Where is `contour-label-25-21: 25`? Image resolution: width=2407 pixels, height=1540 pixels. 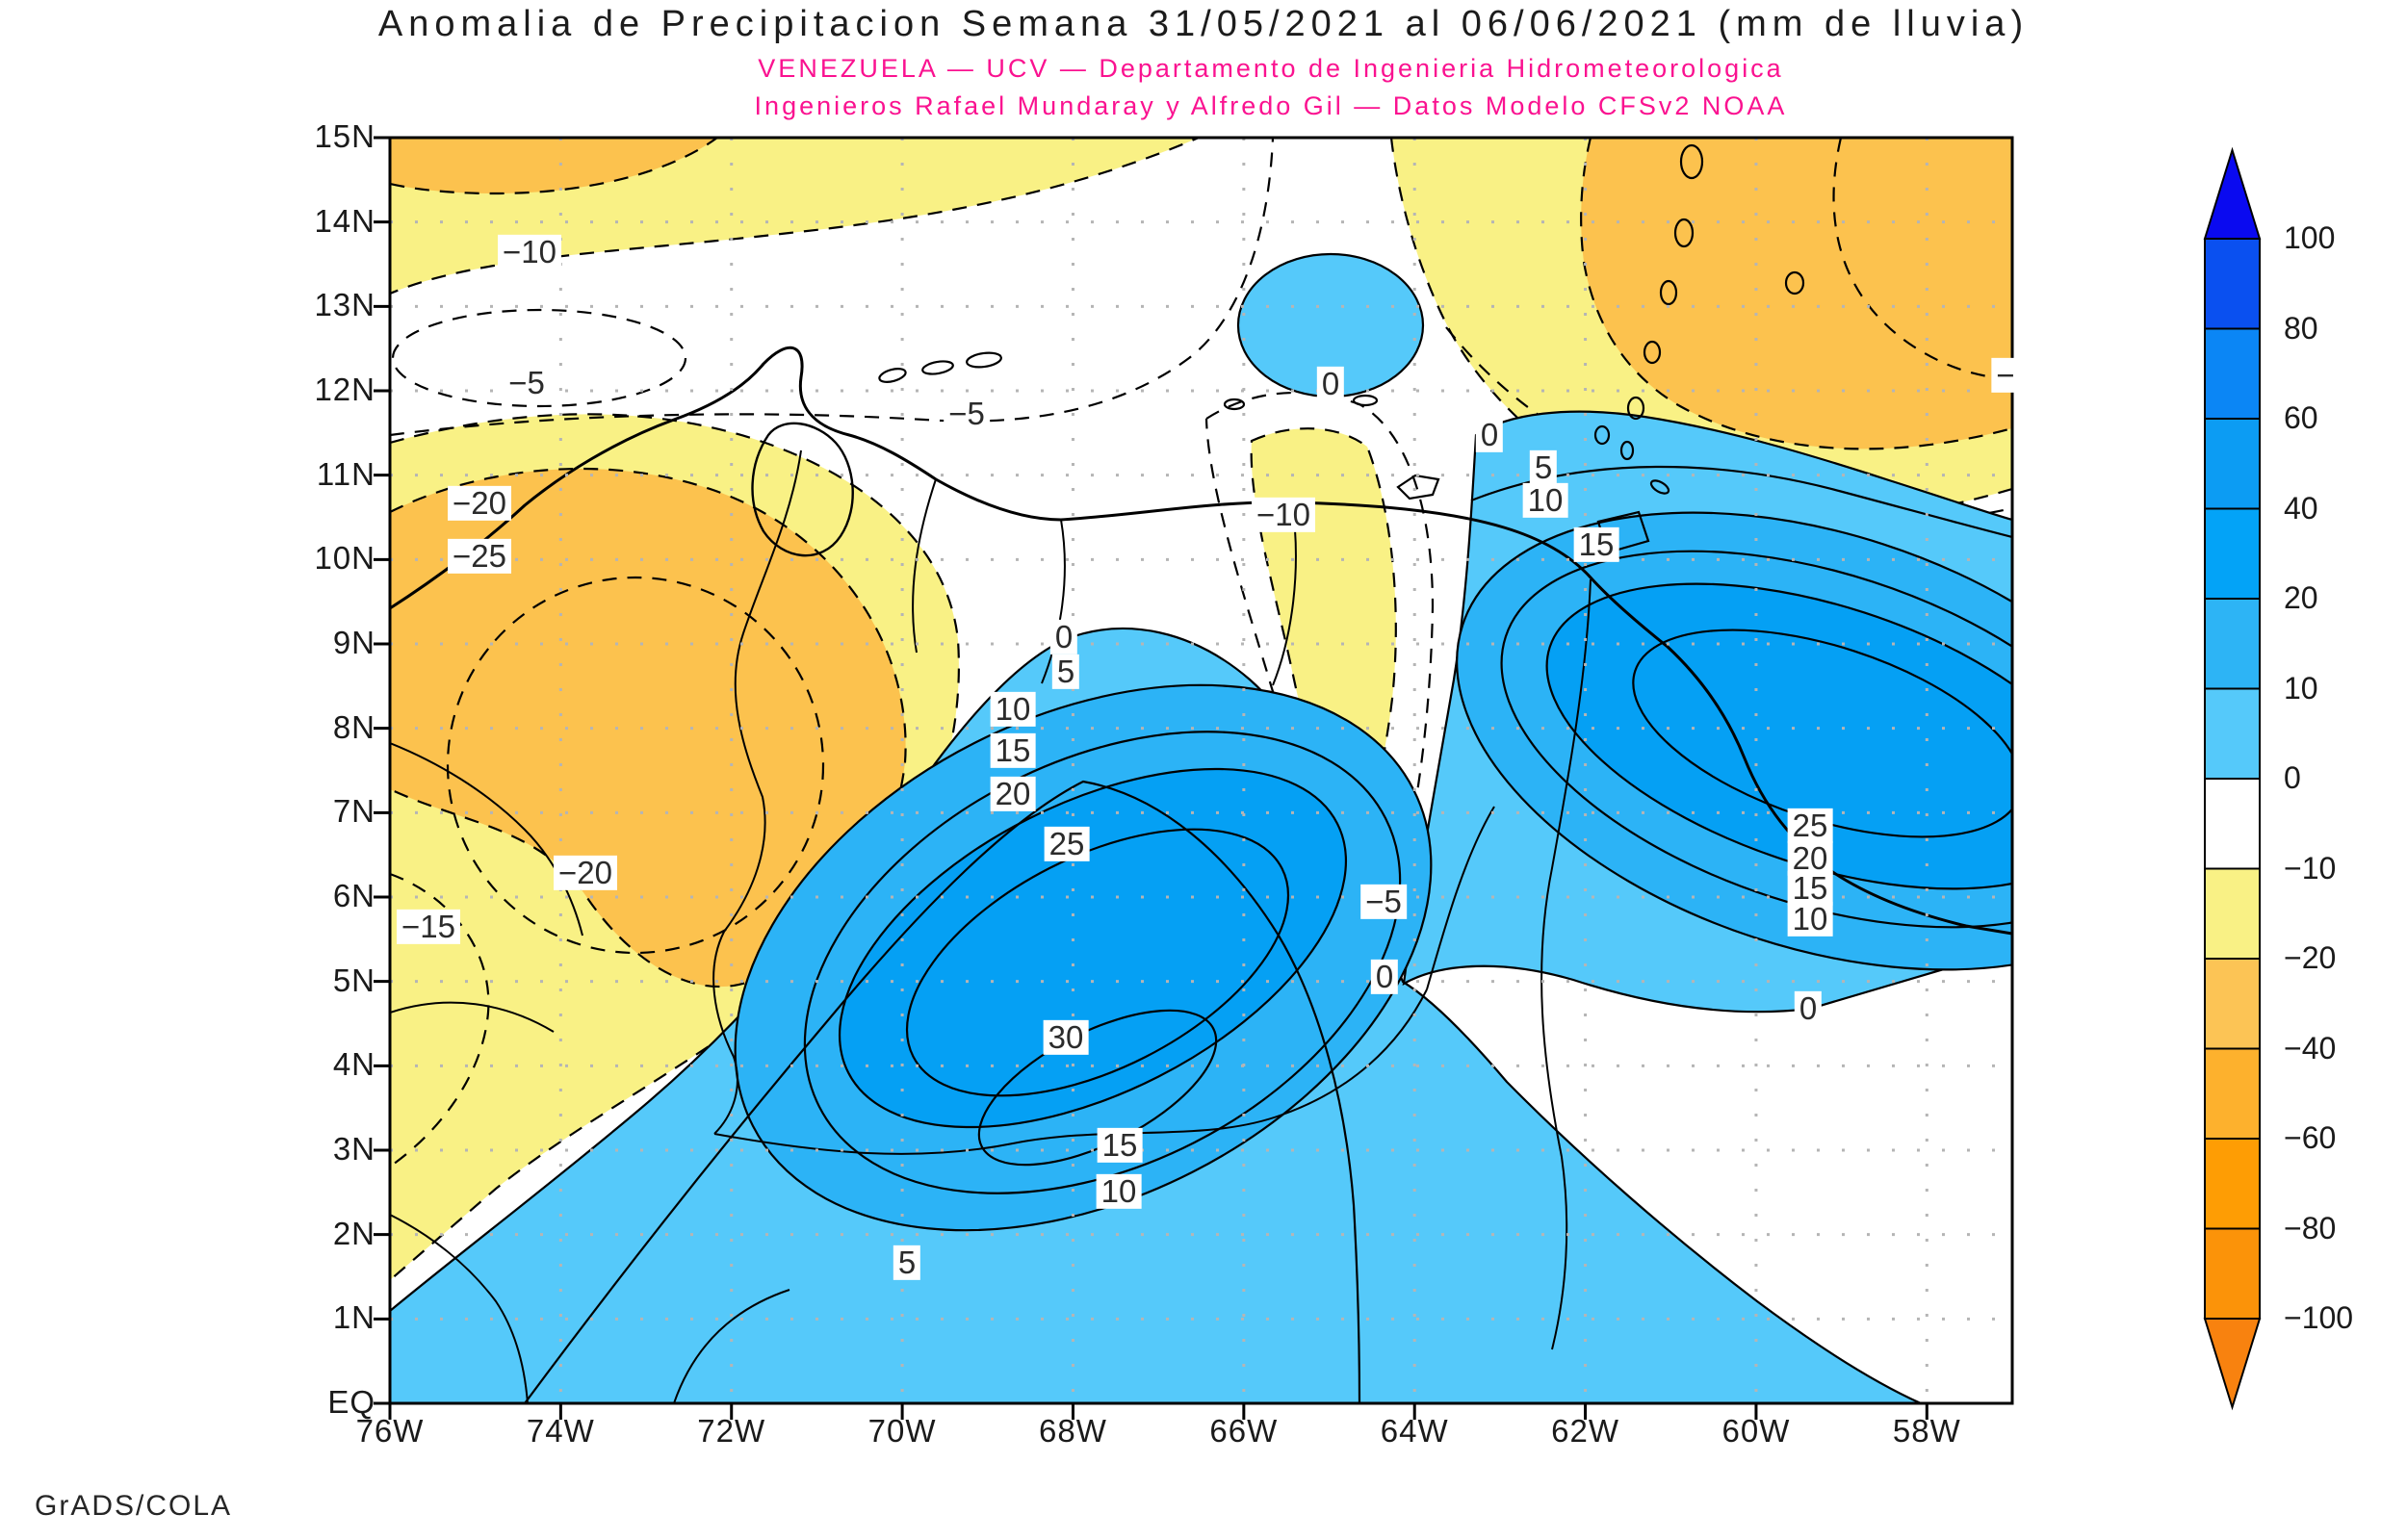 contour-label-25-21: 25 is located at coordinates (1810, 826).